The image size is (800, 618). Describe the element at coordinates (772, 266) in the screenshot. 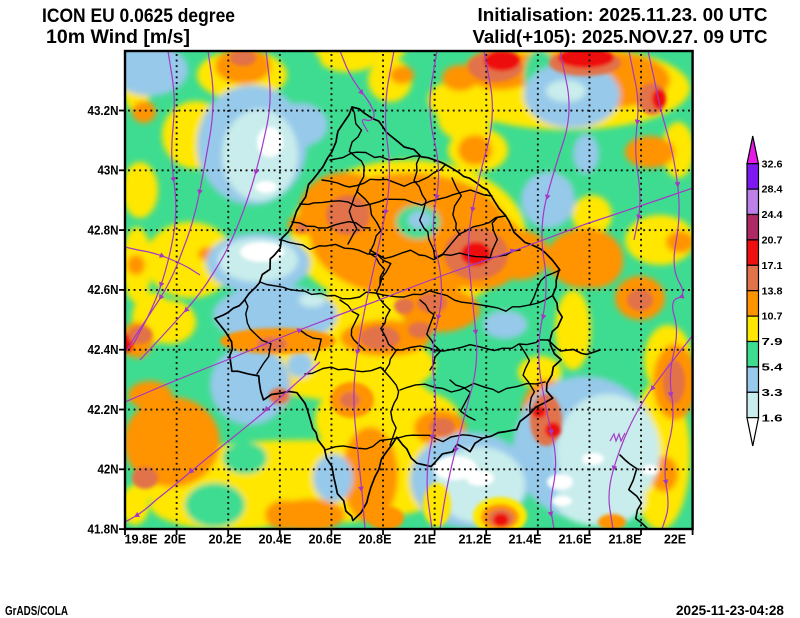

I see `svg-text: 17.1` at that location.